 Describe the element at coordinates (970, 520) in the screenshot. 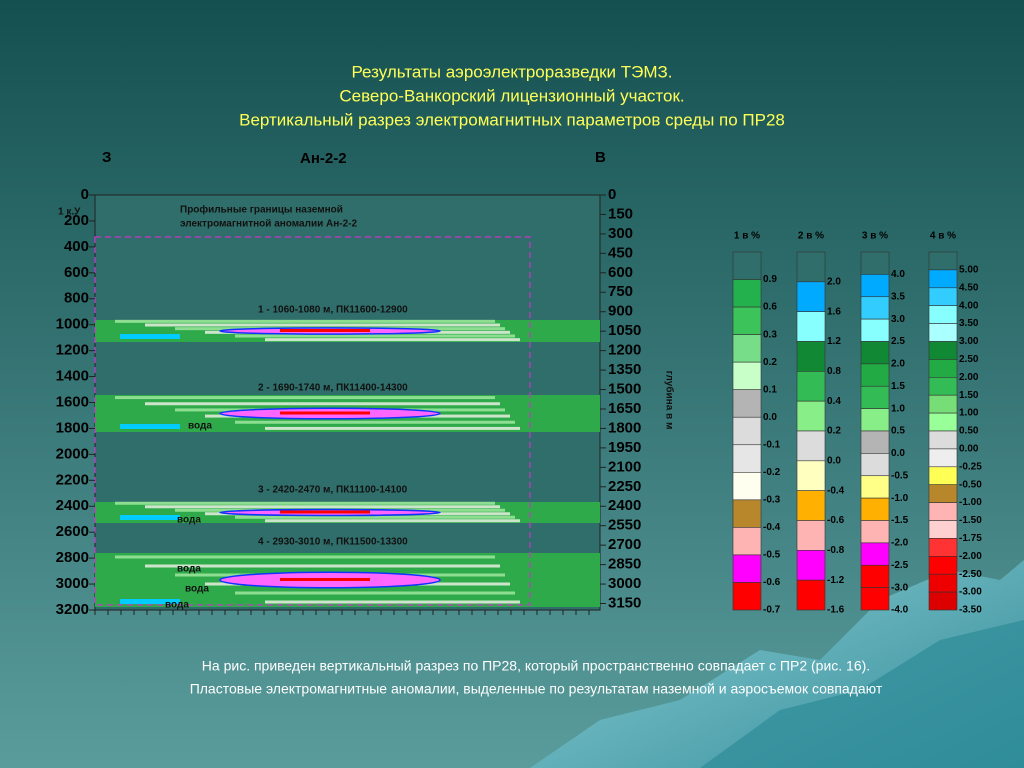

I see `legend-label: -1.50` at that location.